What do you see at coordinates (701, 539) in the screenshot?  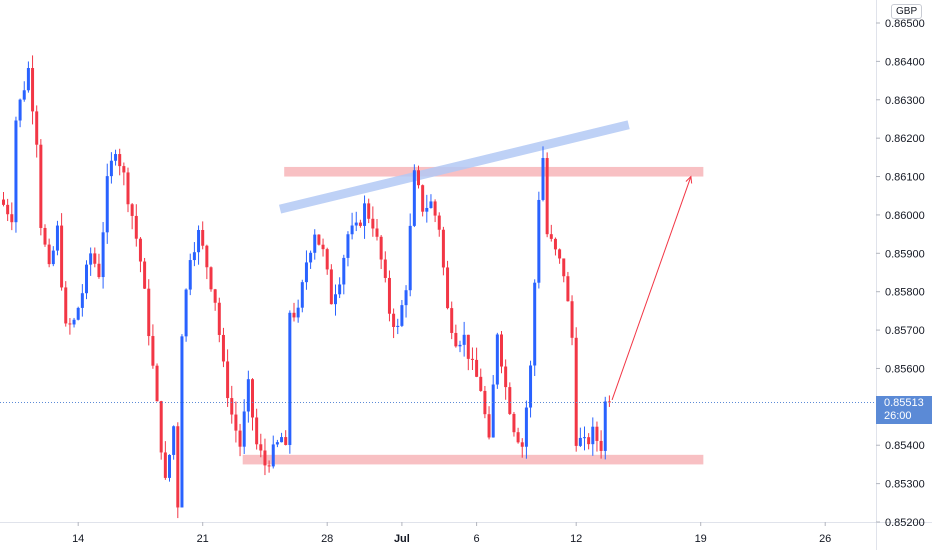 I see `time-tick-label: 19` at bounding box center [701, 539].